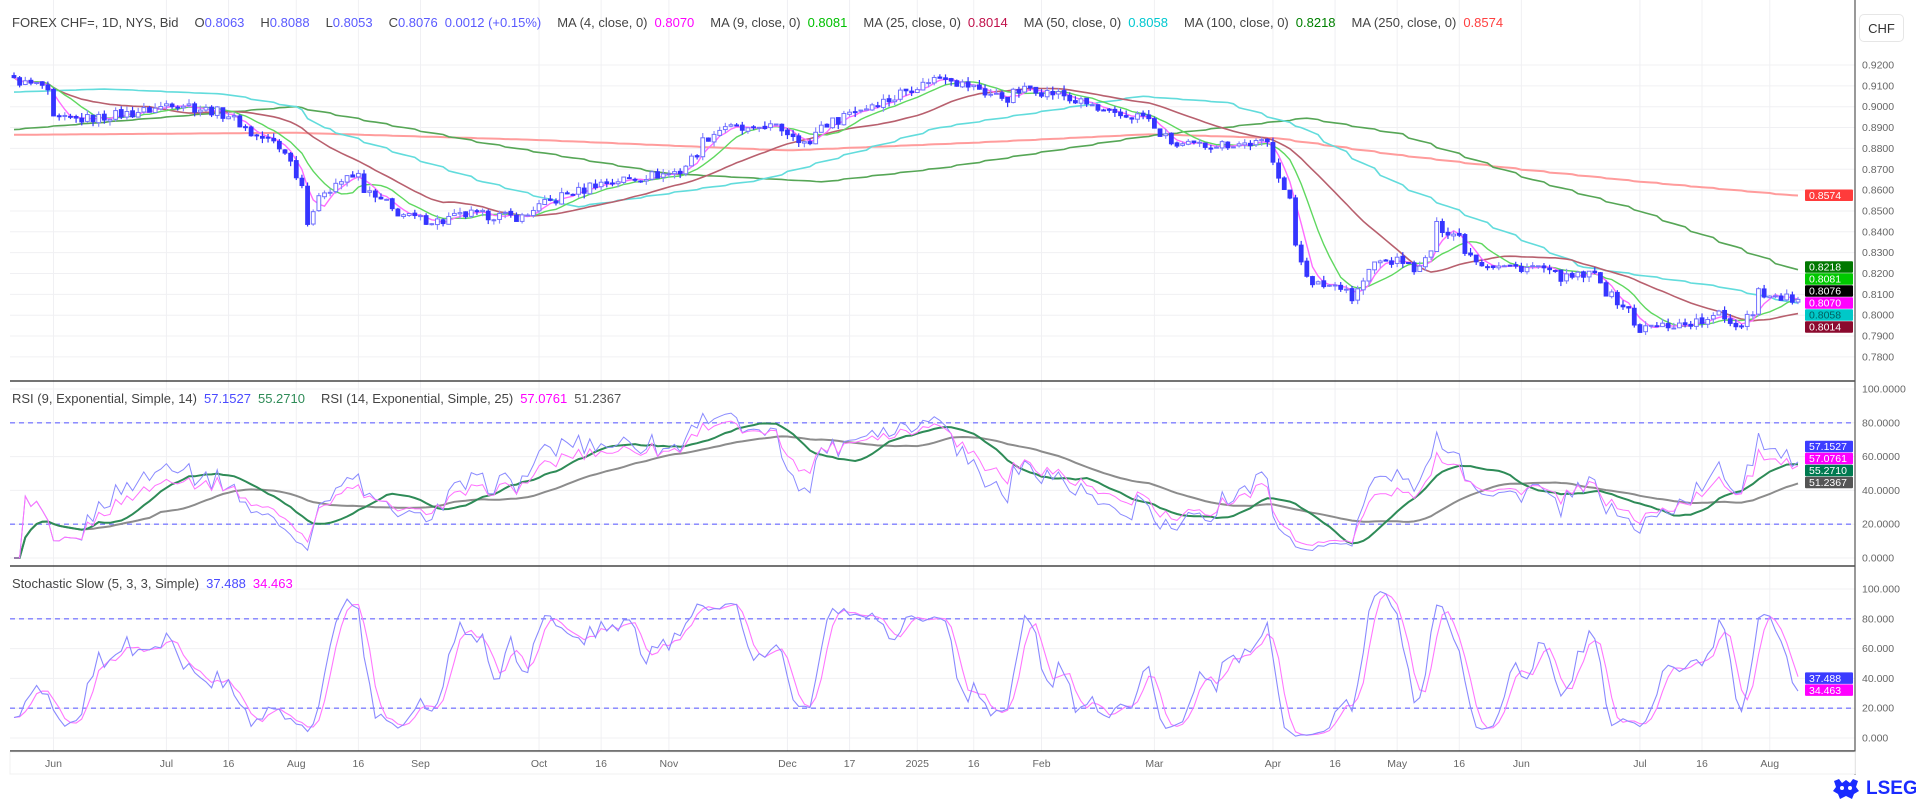  I want to click on close-value: 0.8076, so click(417, 22).